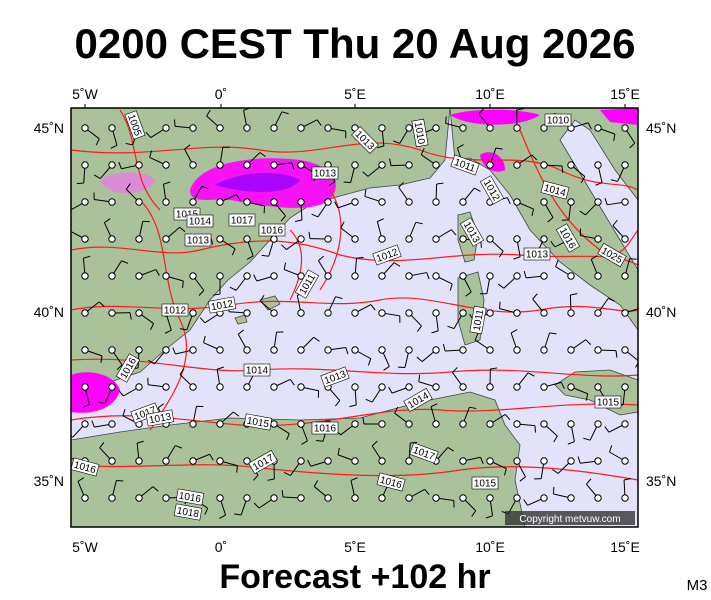  Describe the element at coordinates (242, 221) in the screenshot. I see `isobar-label: 1017` at that location.